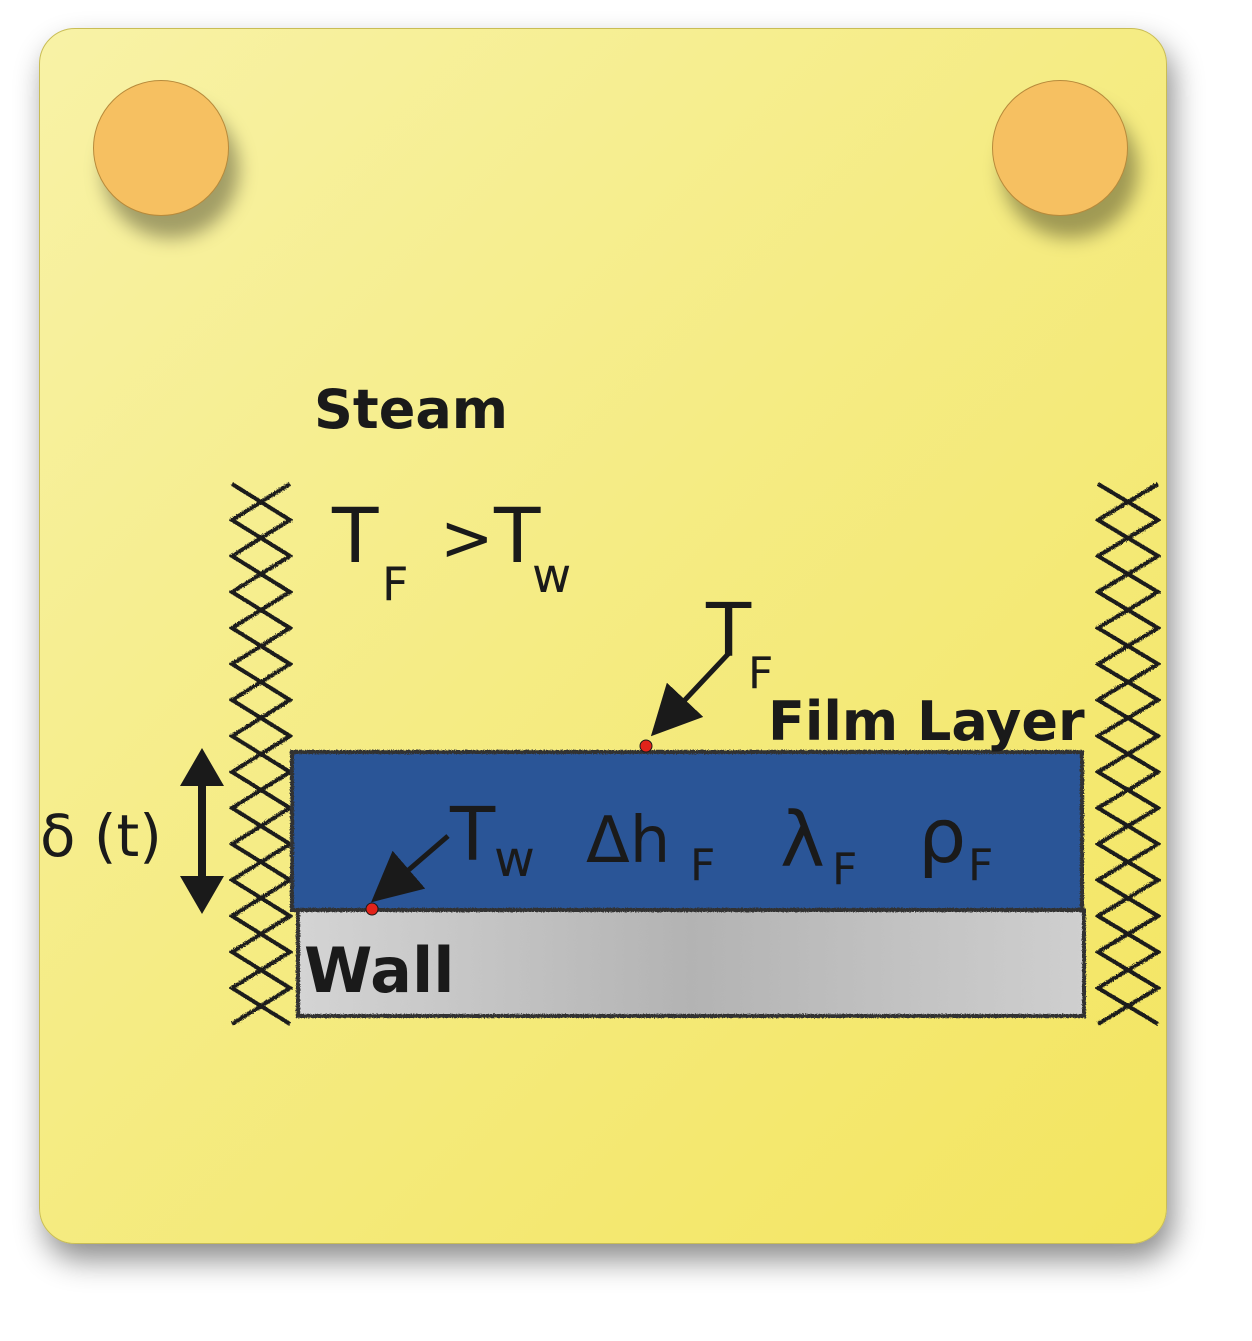 The image size is (1252, 1341). Describe the element at coordinates (395, 584) in the screenshot. I see `condition-sub-f: F` at that location.